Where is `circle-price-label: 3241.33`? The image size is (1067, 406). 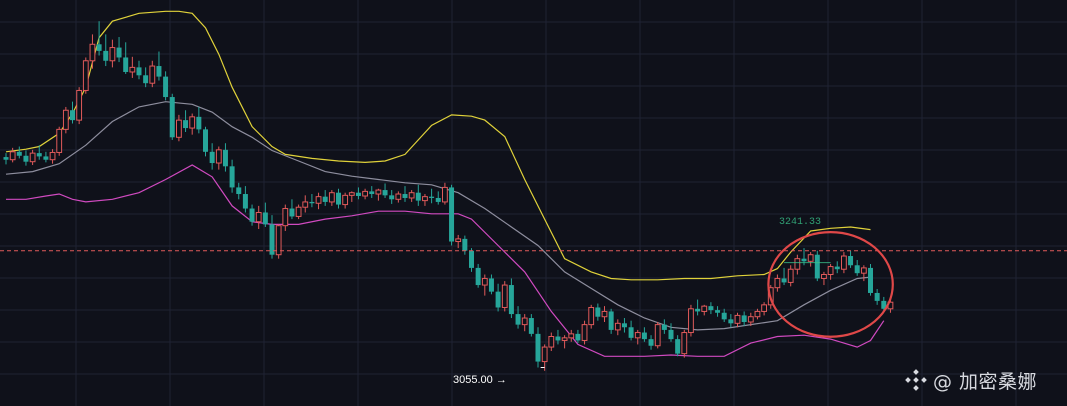
circle-price-label: 3241.33 is located at coordinates (800, 222).